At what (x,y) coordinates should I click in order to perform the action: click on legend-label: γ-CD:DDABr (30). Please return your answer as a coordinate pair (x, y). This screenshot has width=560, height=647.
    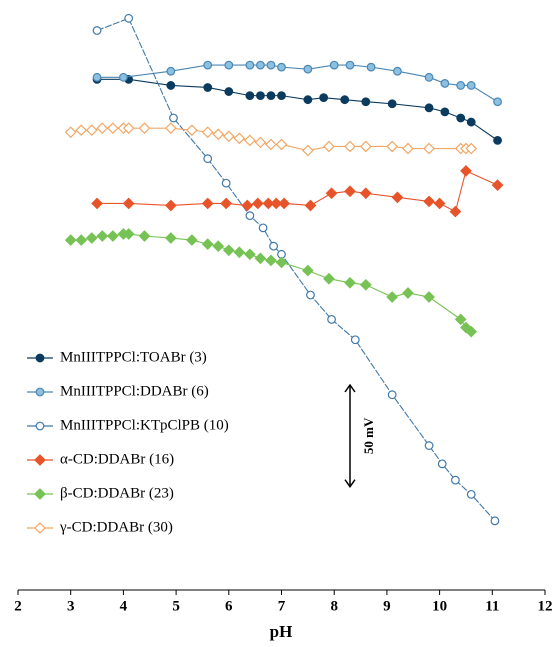
    Looking at the image, I should click on (116, 527).